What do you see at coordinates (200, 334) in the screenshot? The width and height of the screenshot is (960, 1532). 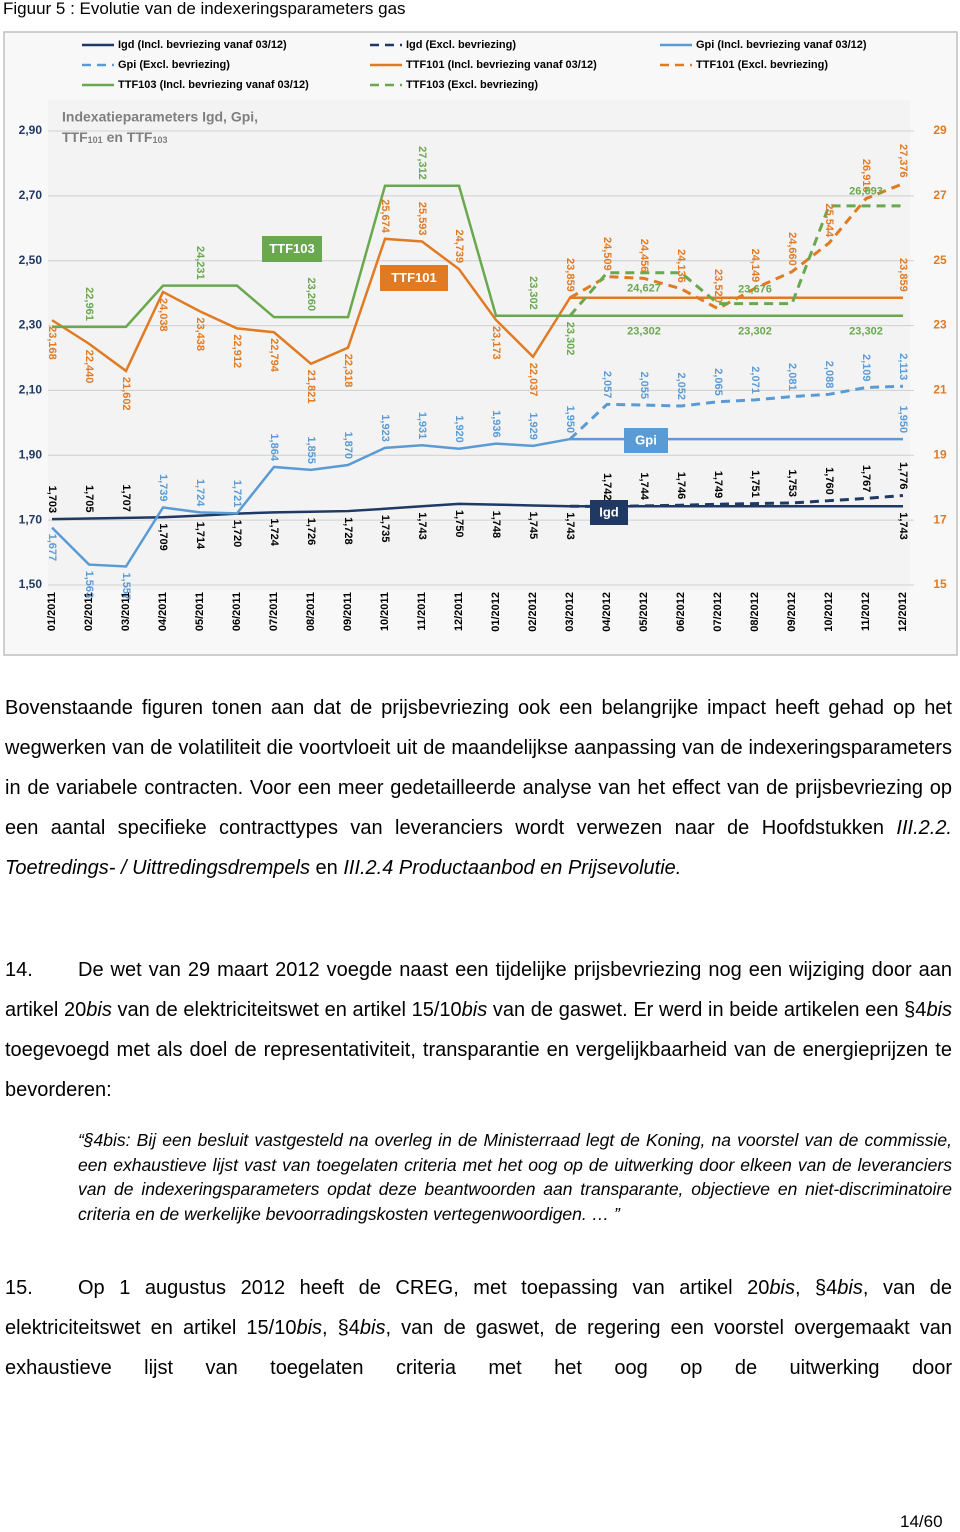 I see `value-label: 23,438` at bounding box center [200, 334].